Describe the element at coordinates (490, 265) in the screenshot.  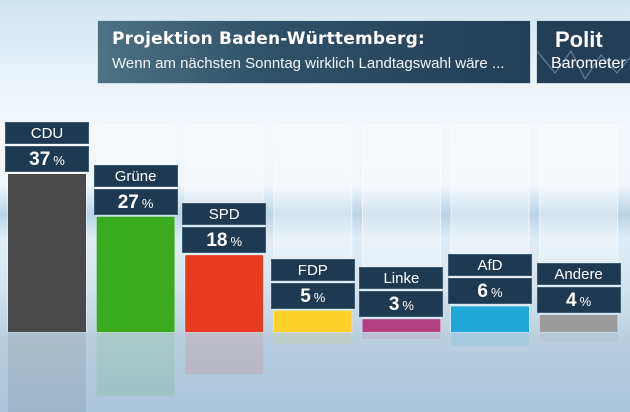
I see `category-label: AfD` at that location.